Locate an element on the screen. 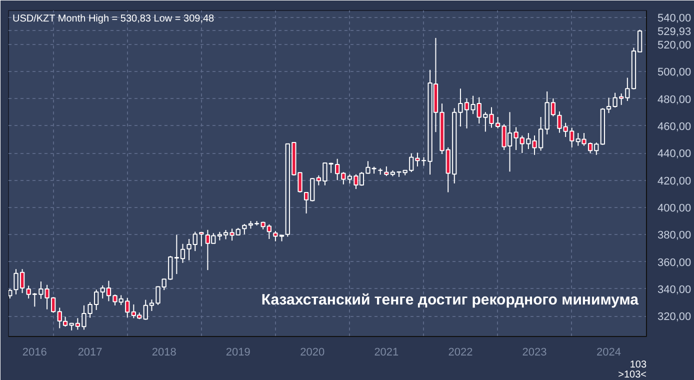 This screenshot has height=380, width=694. y-tick-label: 360,00 is located at coordinates (675, 262).